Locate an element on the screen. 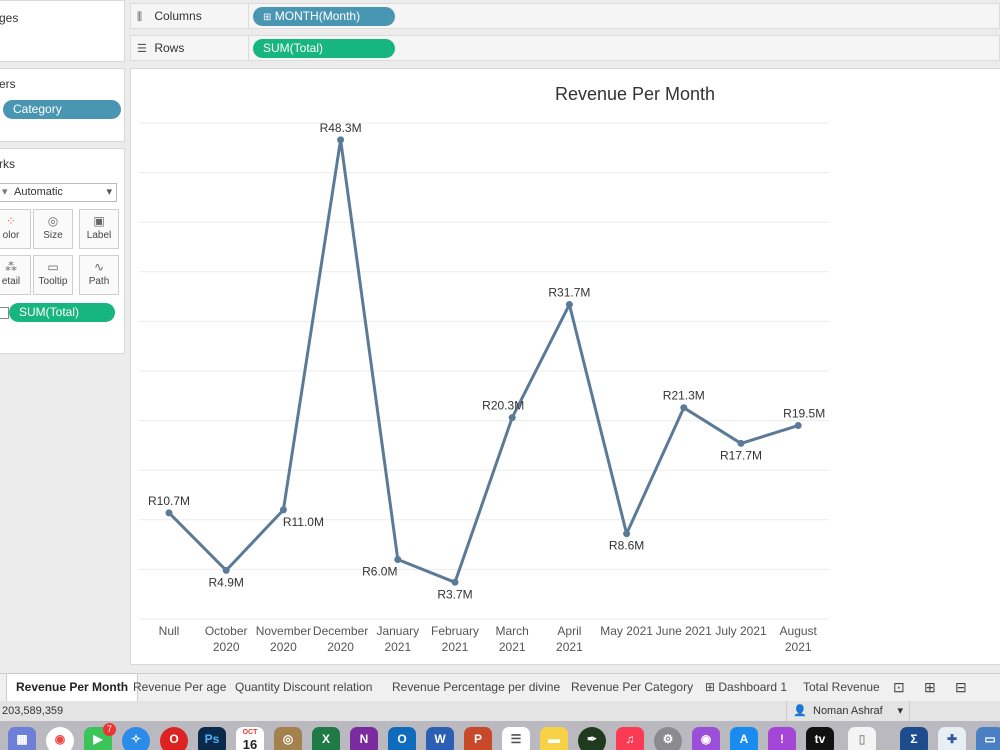 The width and height of the screenshot is (1000, 750). appstore-icon: A is located at coordinates (744, 738).